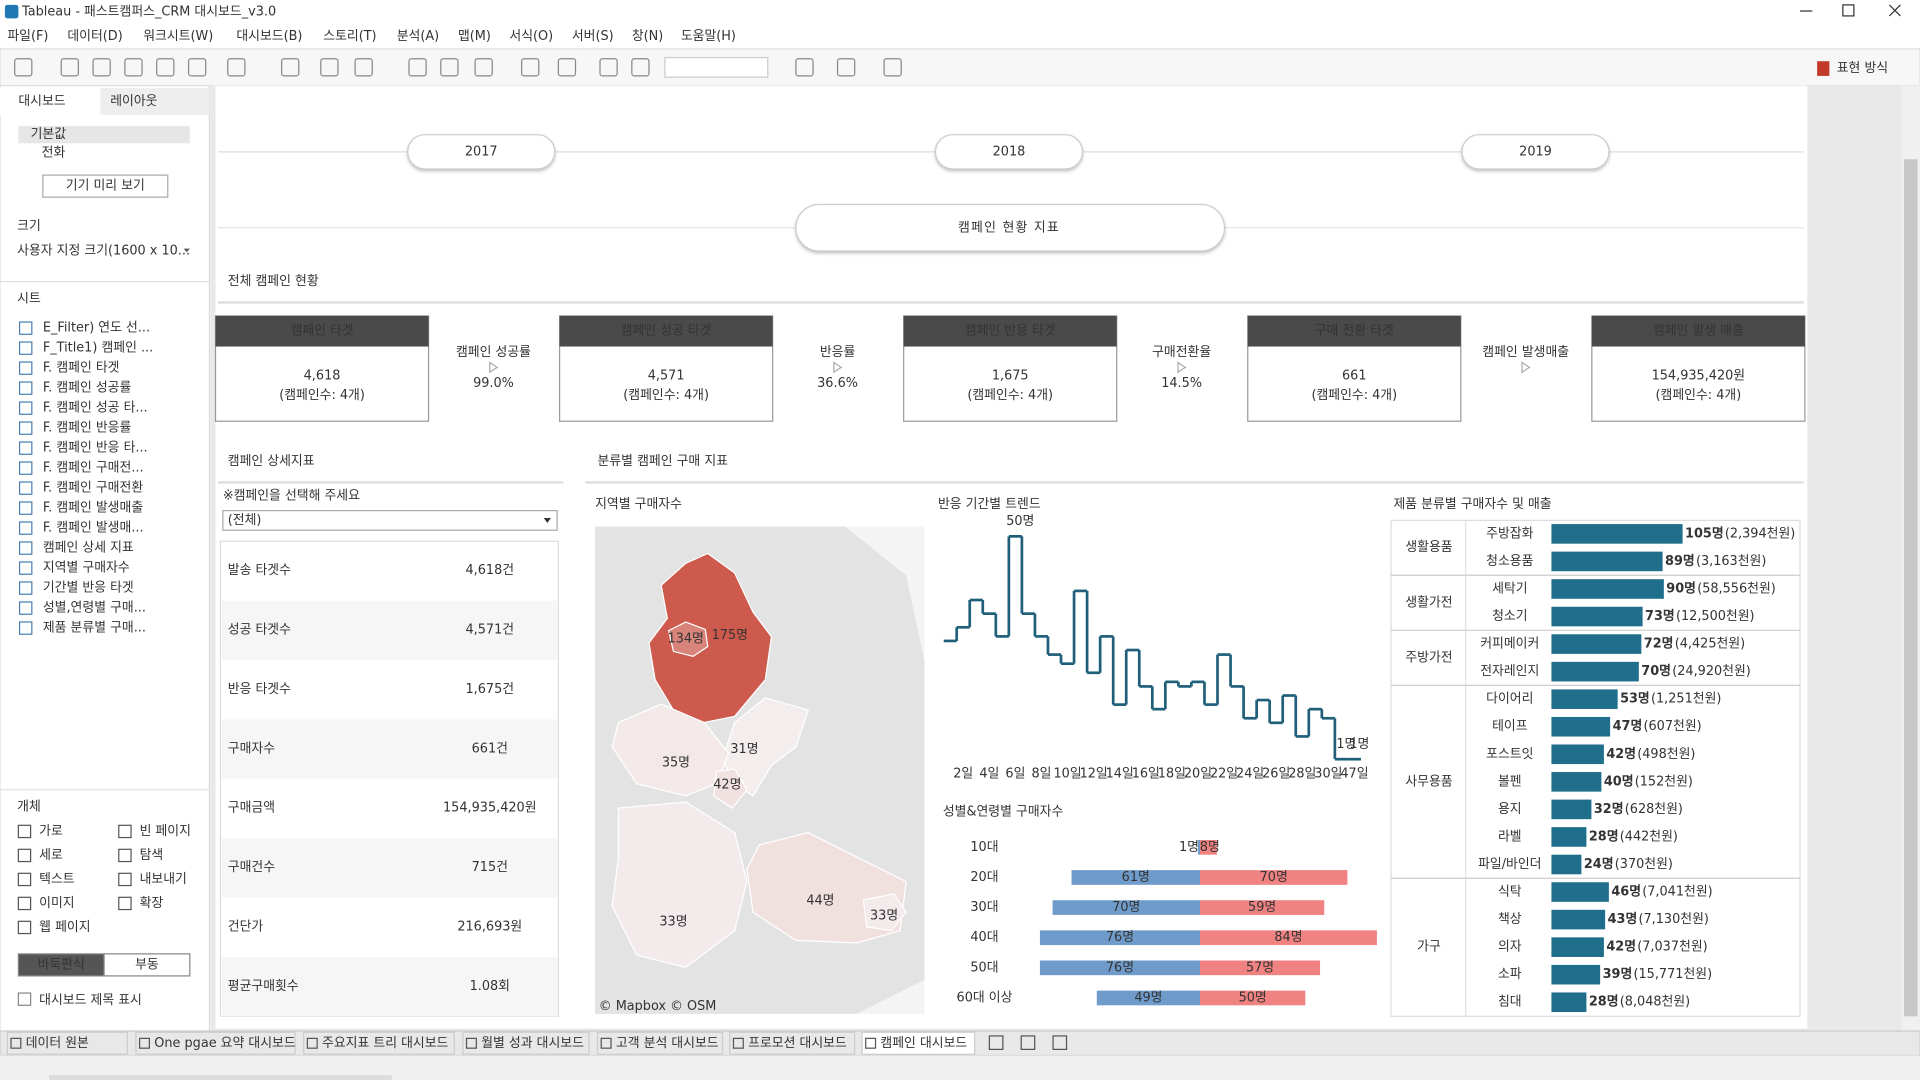 The height and width of the screenshot is (1080, 1920). What do you see at coordinates (385, 1043) in the screenshot?
I see `sheet-tab-label: 주요지표 트리 대시보드` at bounding box center [385, 1043].